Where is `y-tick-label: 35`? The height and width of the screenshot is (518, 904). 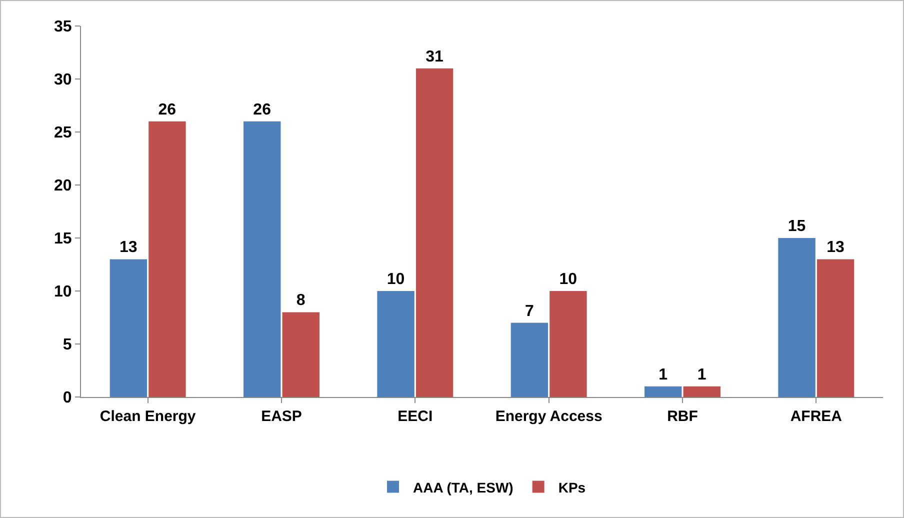
y-tick-label: 35 is located at coordinates (63, 27).